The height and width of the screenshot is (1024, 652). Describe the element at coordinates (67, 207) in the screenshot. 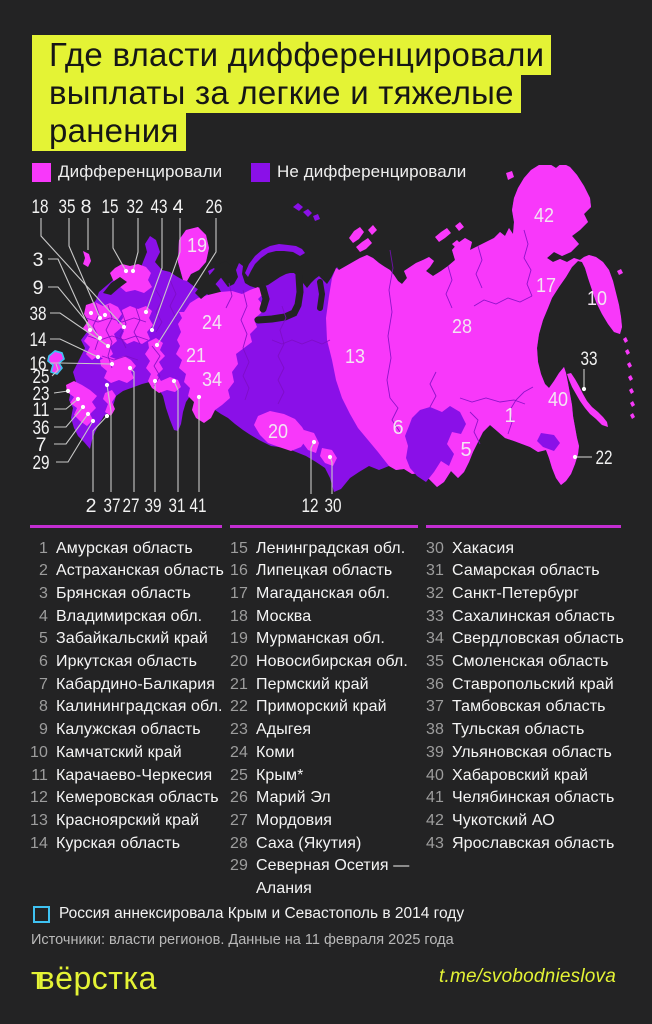

I see `svg-text: 35` at that location.